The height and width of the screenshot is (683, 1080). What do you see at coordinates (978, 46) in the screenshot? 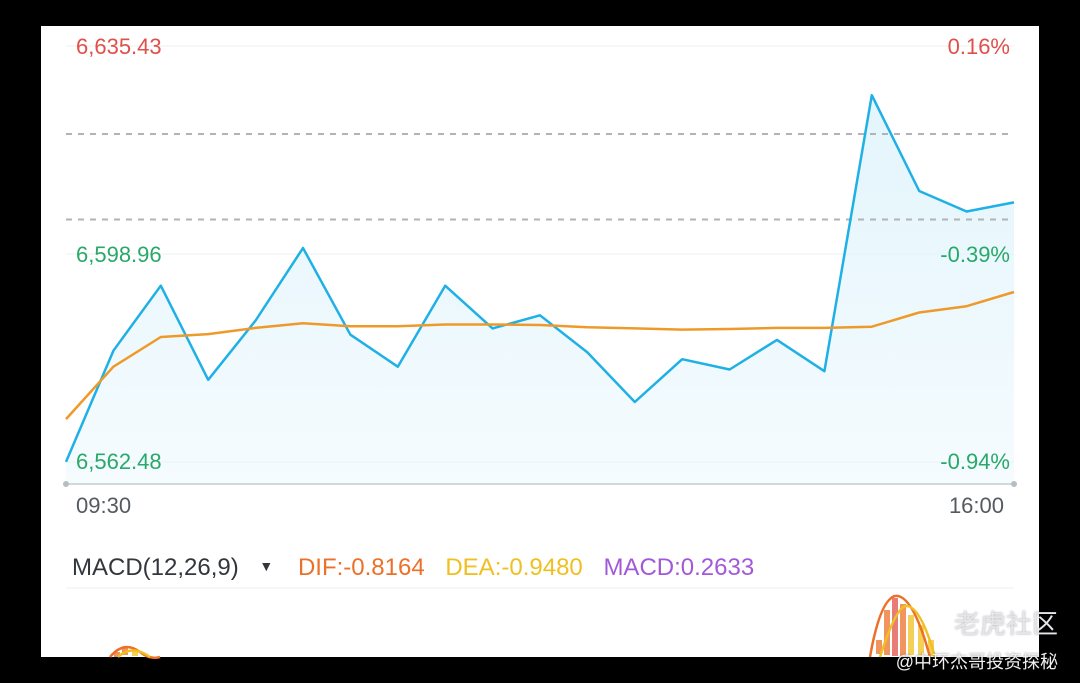
I see `pct-high-label: 0.16%` at bounding box center [978, 46].